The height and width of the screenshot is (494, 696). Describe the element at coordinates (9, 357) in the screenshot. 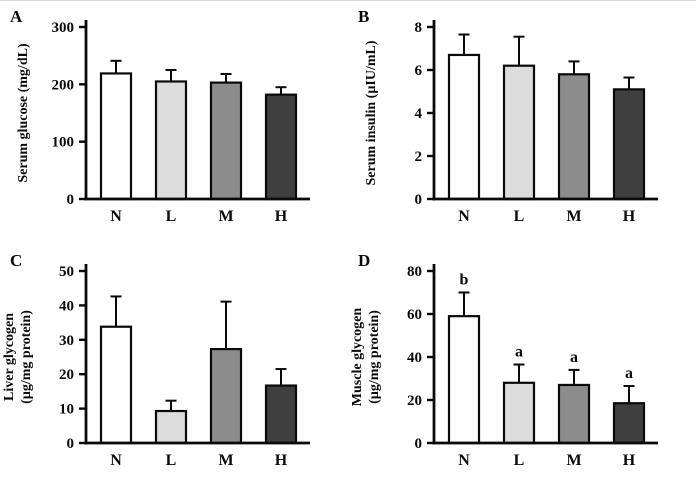

I see `y-axis-label: Liver glycogen` at that location.